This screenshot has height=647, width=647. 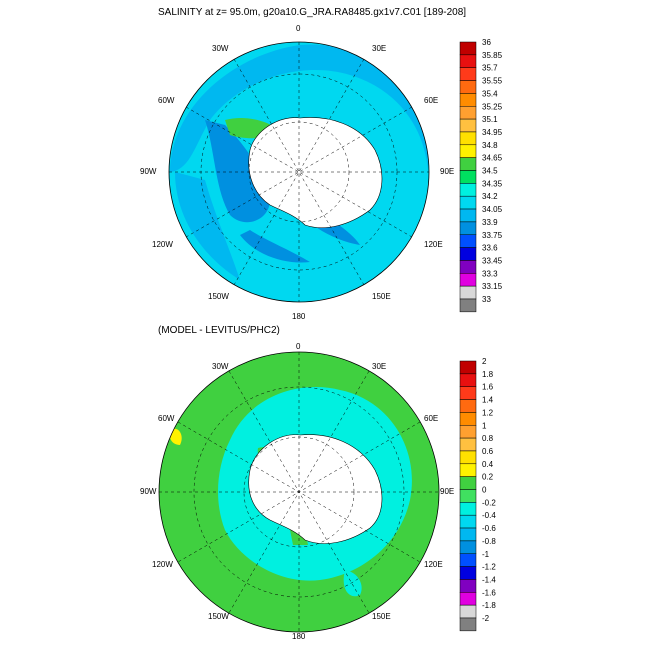 I want to click on top-lon-30e: 30E, so click(x=379, y=48).